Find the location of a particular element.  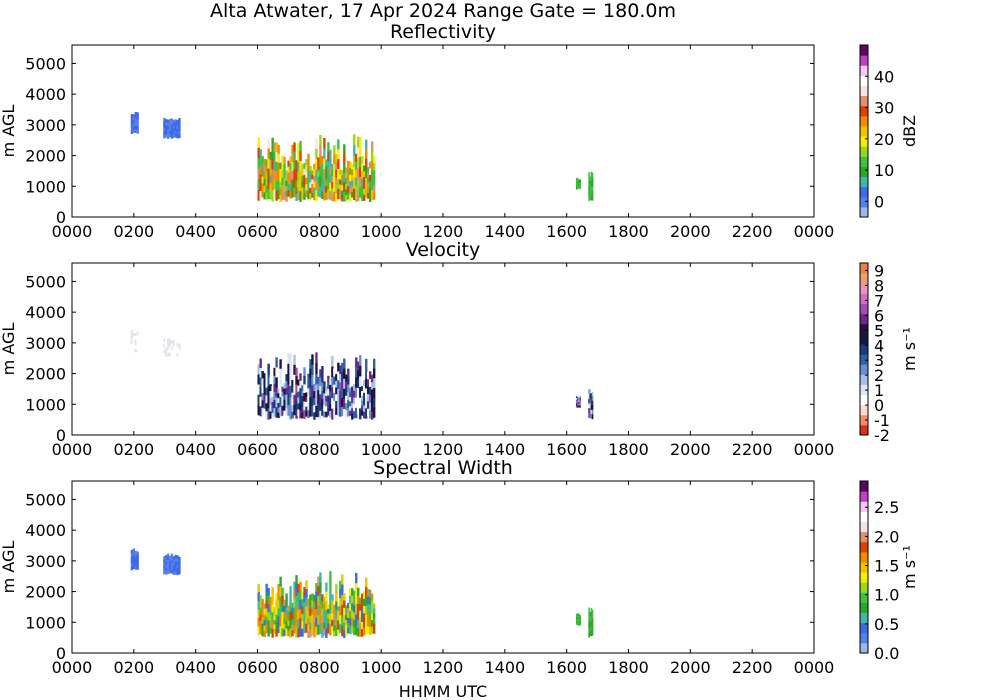

x-tick-label: 0400 is located at coordinates (195, 449).